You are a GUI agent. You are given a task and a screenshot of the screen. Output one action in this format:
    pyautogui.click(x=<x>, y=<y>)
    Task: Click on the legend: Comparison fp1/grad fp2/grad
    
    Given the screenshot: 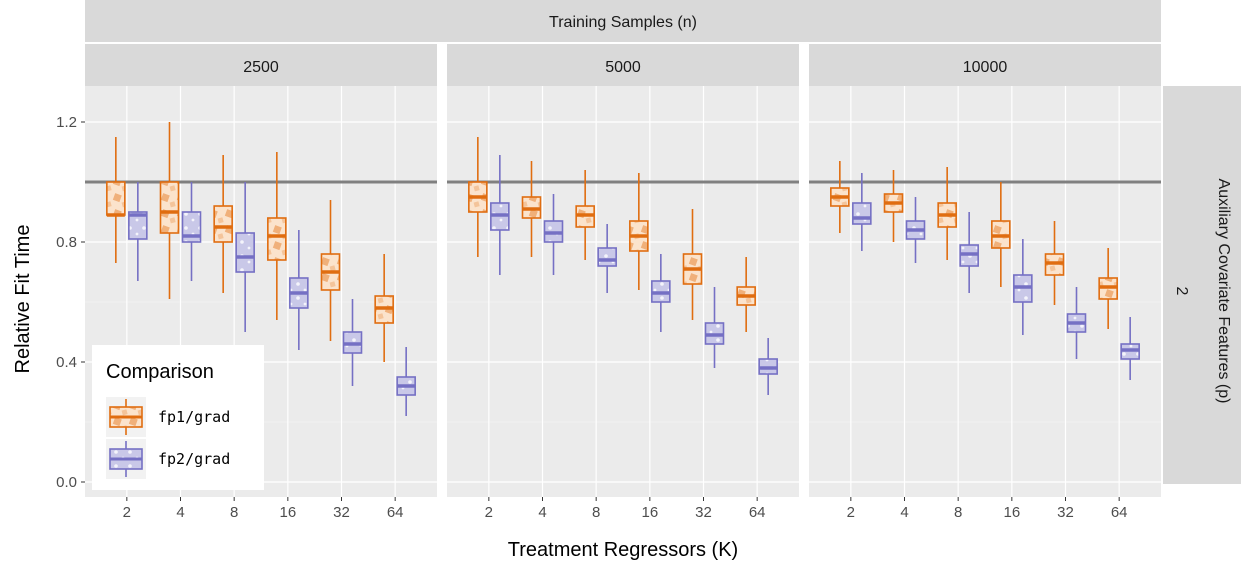 What is the action you would take?
    pyautogui.click(x=178, y=417)
    